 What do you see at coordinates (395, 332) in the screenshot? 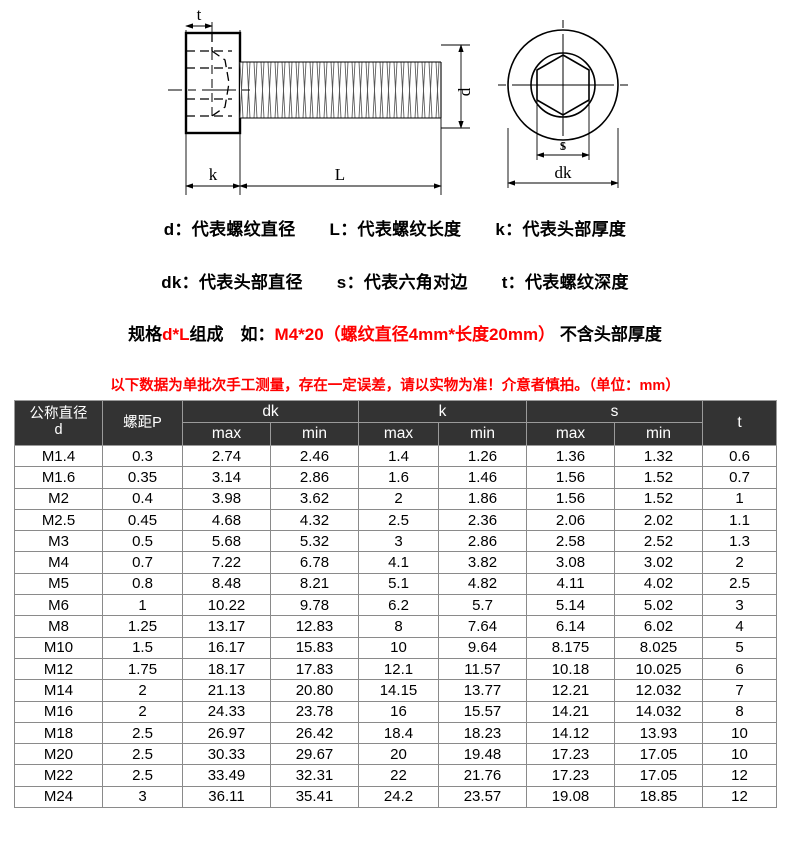
I see `spec-format-line: 规格d*L组成 如：M4*20（螺纹直径4mm*长度20mm） 不含头部厚度` at bounding box center [395, 332].